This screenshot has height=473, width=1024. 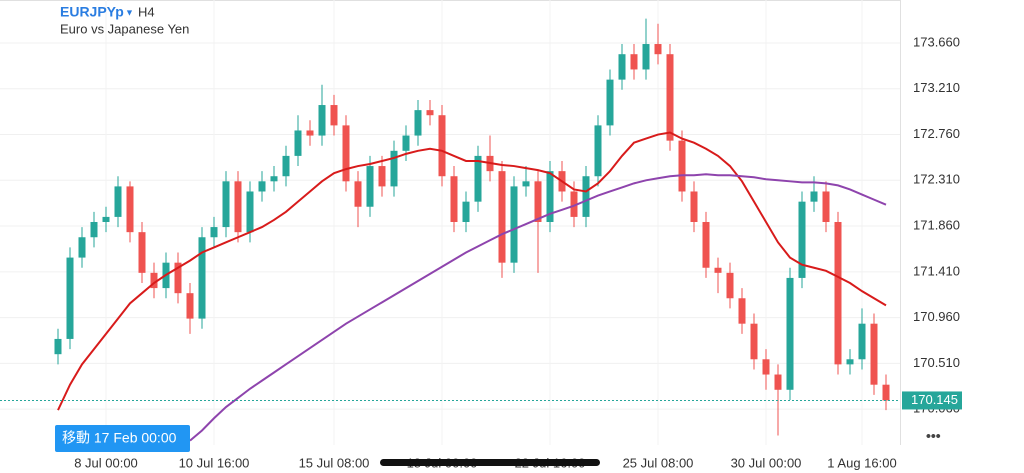 I want to click on symbol-dropdown: ▼, so click(x=129, y=12).